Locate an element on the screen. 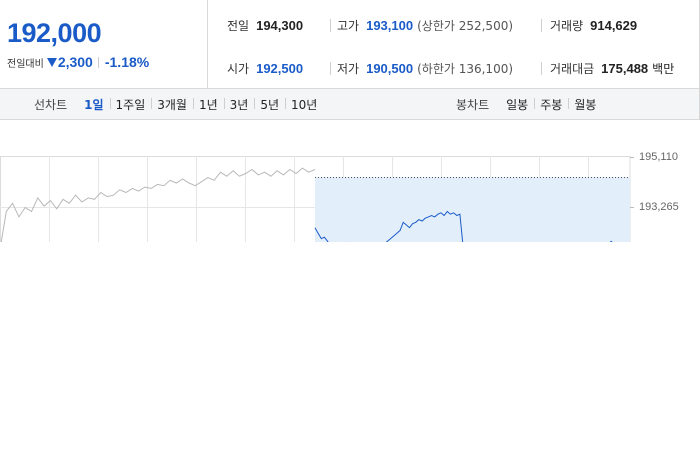 The image size is (700, 450). stat-lower-limit: (하한가 136,100) is located at coordinates (465, 69).